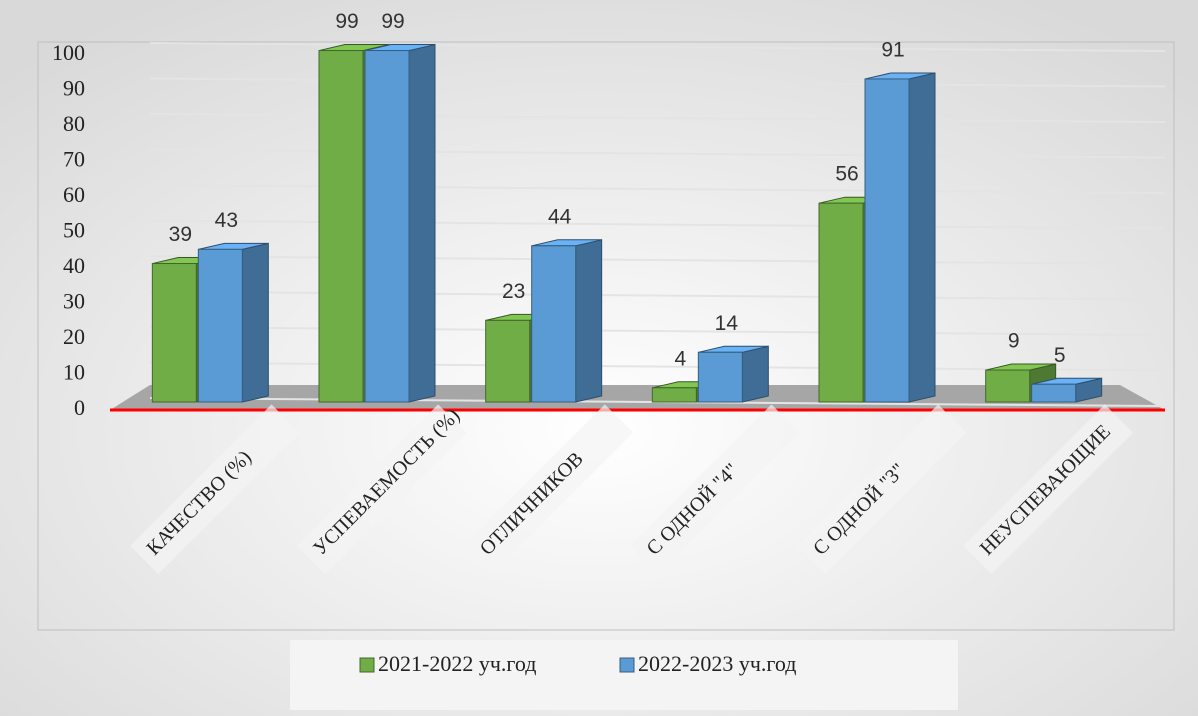 This screenshot has width=1198, height=716. I want to click on y-tick-label: 60, so click(74, 194).